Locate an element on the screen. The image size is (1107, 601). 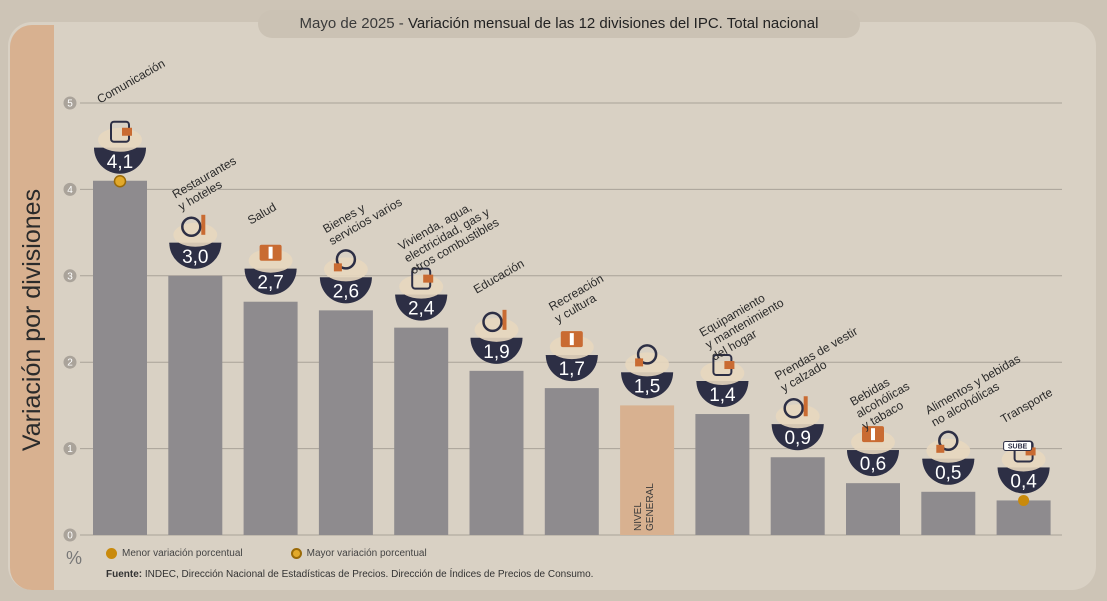
value-badge: 2,7 is located at coordinates (270, 269).